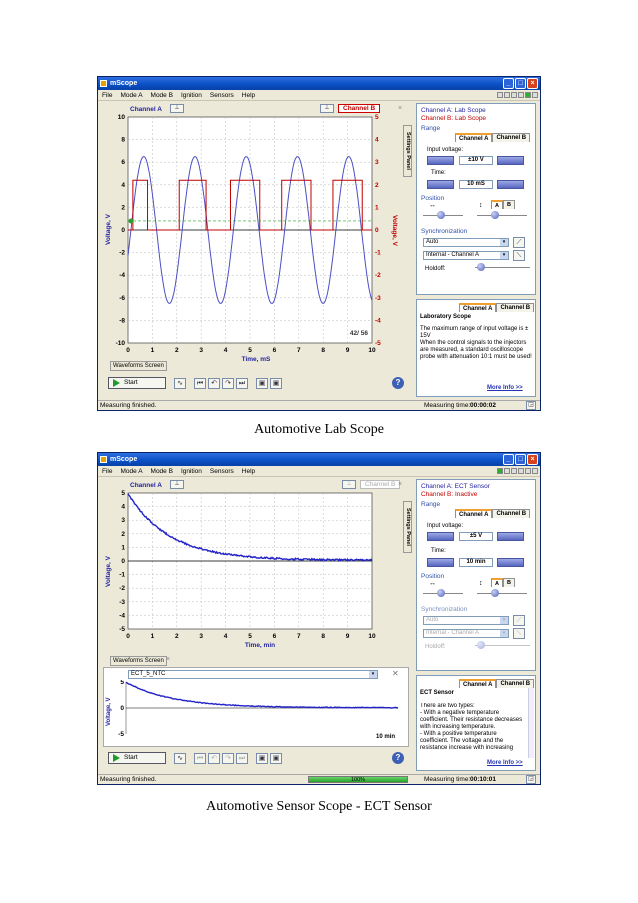 The height and width of the screenshot is (903, 638). What do you see at coordinates (260, 712) in the screenshot?
I see `overview-plot: 5 0 -5` at bounding box center [260, 712].